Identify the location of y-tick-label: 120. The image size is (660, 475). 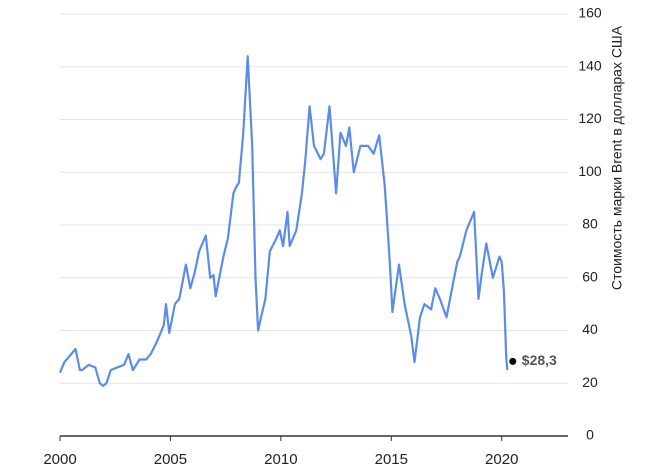
(590, 118).